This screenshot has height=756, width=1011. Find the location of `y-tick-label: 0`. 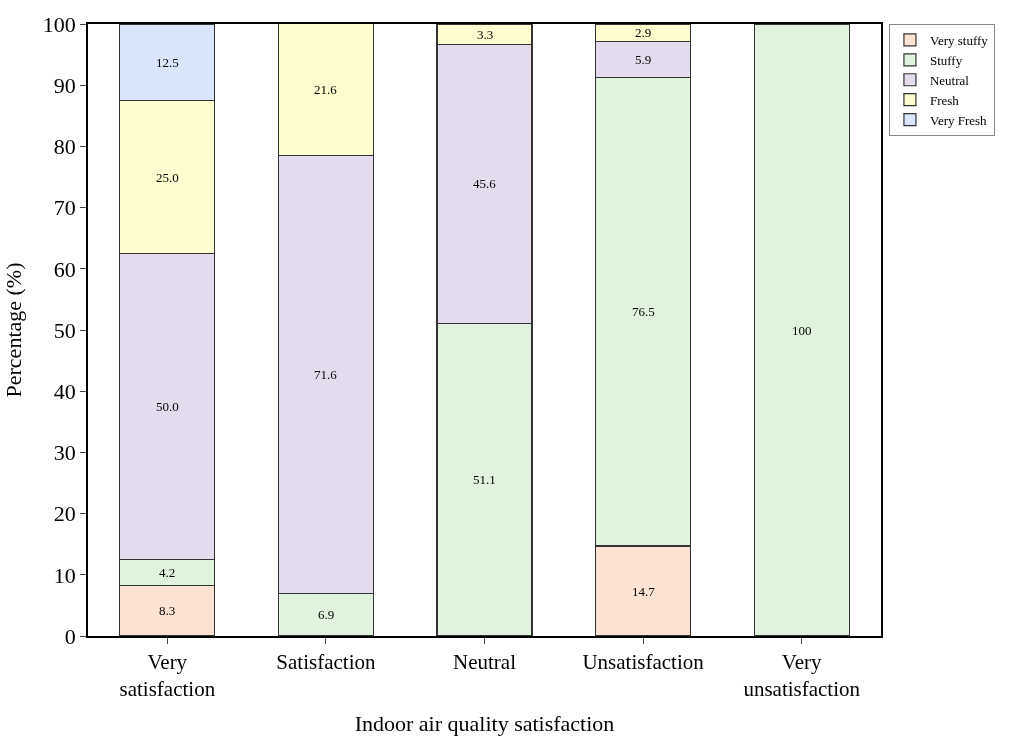

y-tick-label: 0 is located at coordinates (70, 636).